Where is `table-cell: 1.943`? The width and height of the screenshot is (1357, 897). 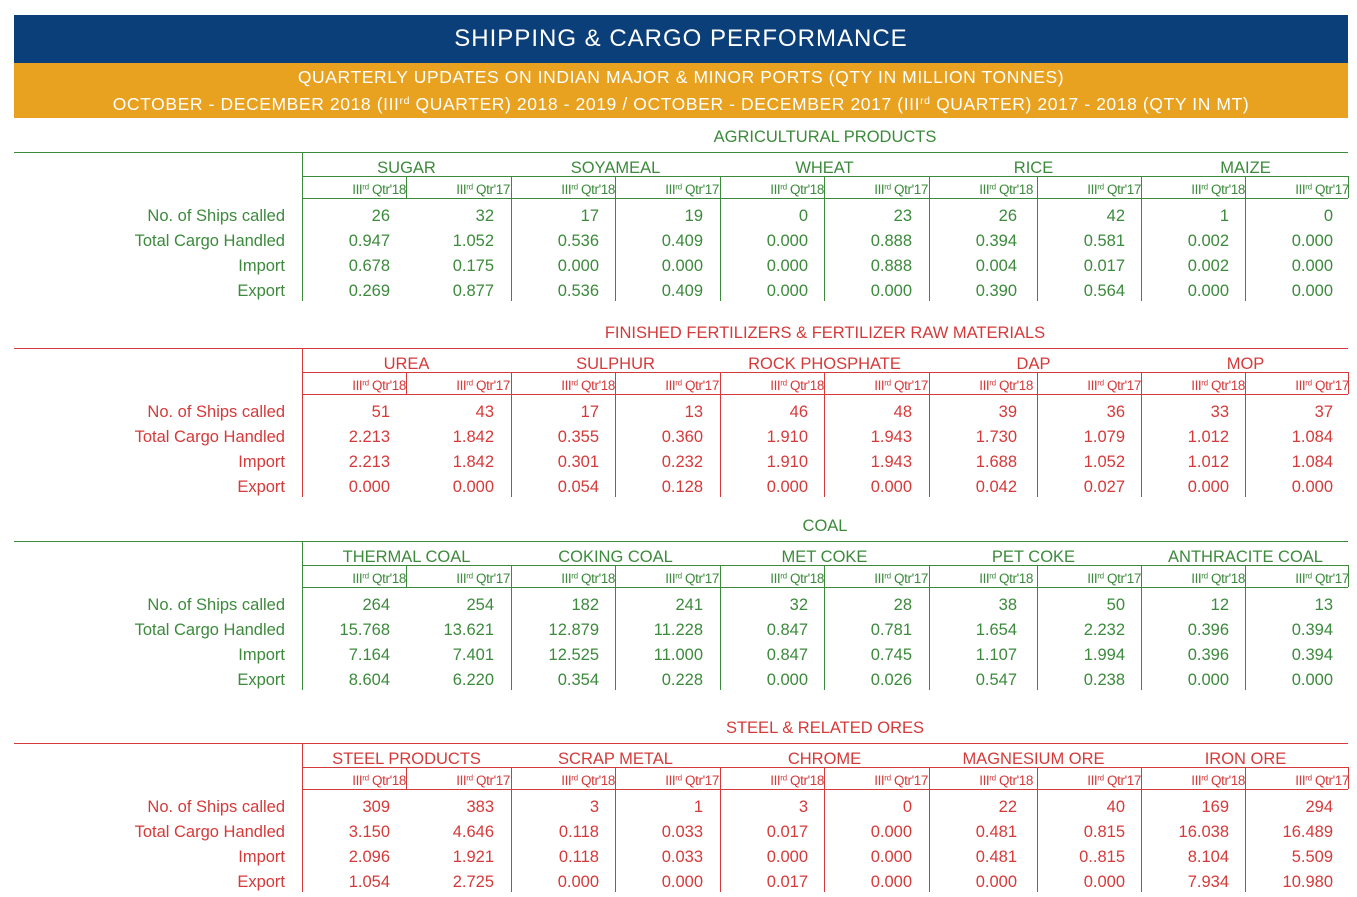
table-cell: 1.943 is located at coordinates (891, 437).